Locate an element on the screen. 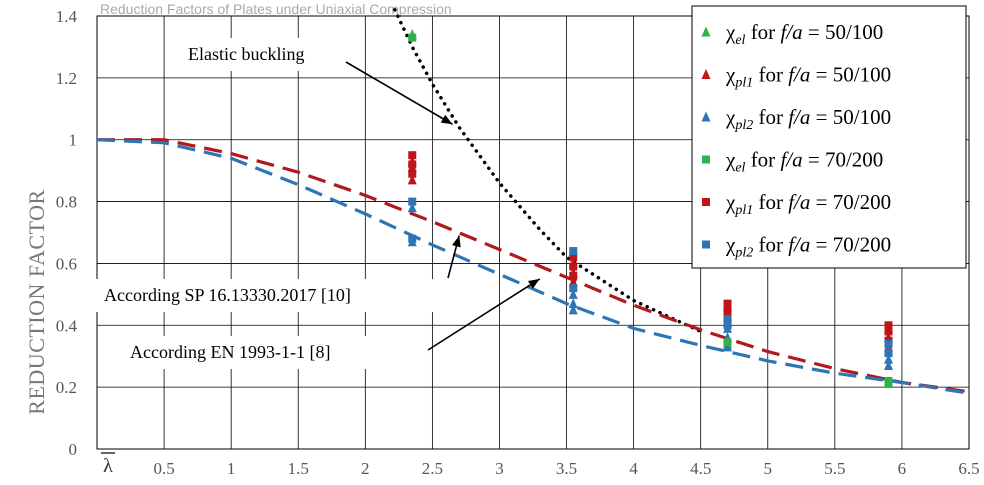  x-axis-label: λ is located at coordinates (108, 464).